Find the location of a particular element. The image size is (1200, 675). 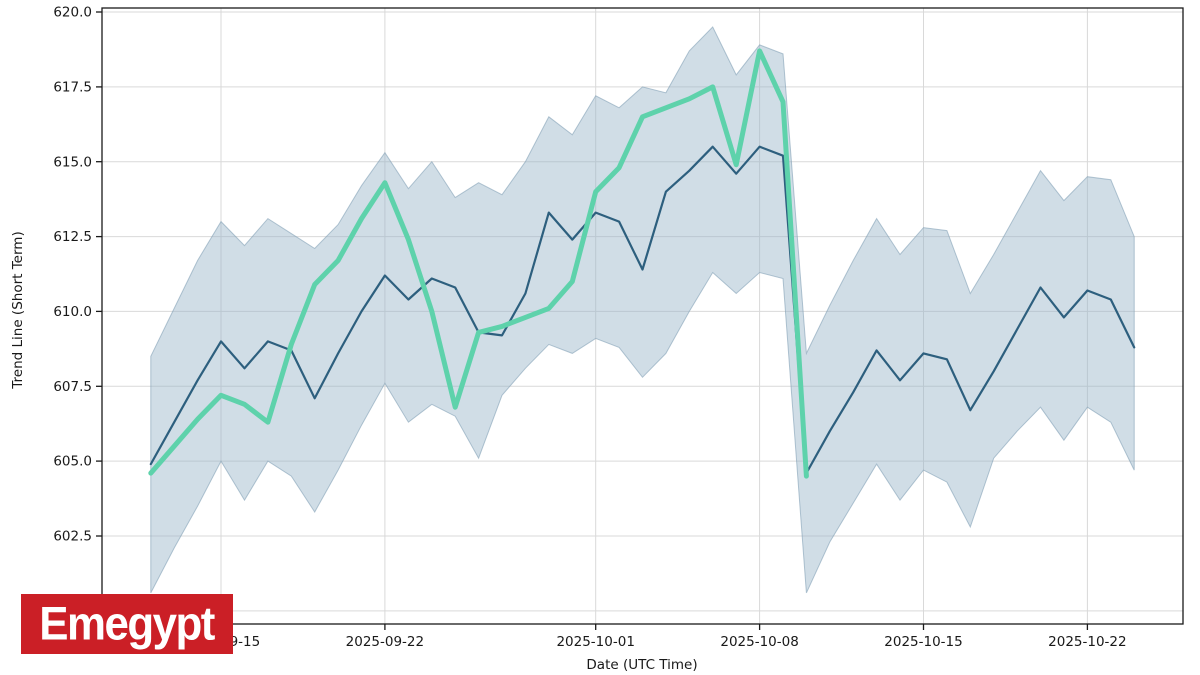

emegypt-watermark-text: Emegypt is located at coordinates (127, 623).